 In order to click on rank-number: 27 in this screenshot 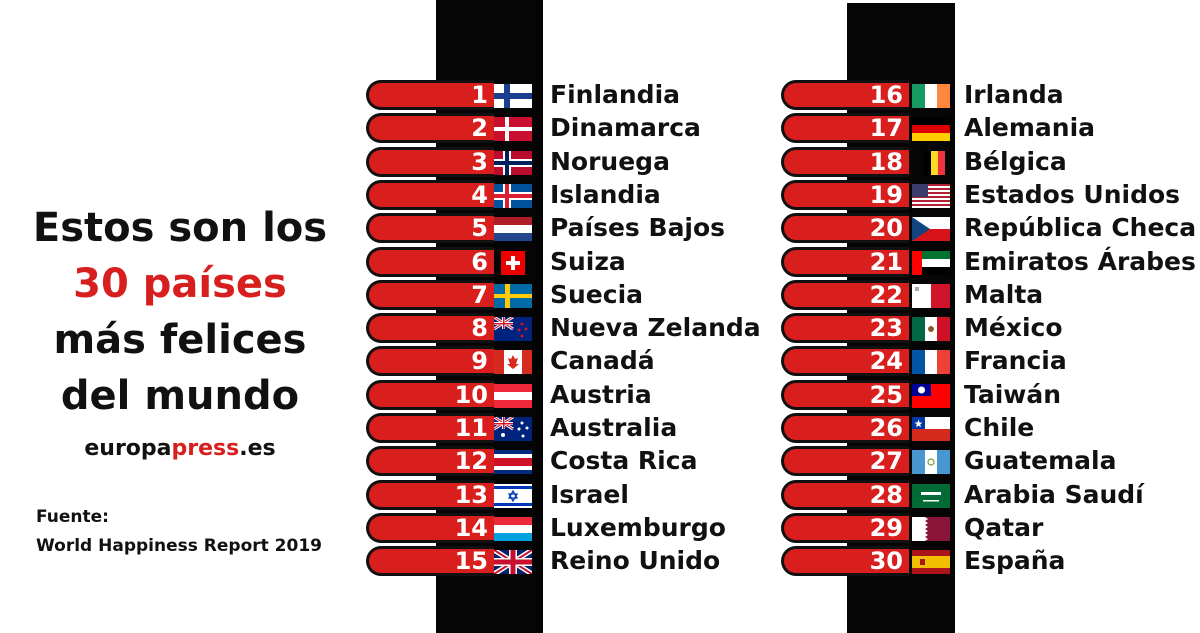, I will do `click(886, 461)`.